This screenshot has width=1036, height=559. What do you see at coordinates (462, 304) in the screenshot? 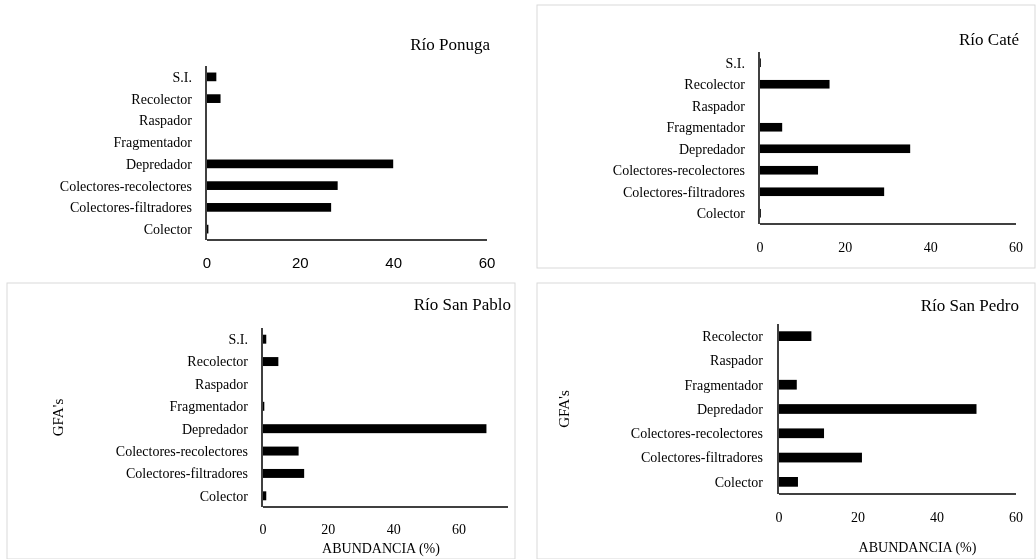
I see `chart-title: Río San Pablo` at bounding box center [462, 304].